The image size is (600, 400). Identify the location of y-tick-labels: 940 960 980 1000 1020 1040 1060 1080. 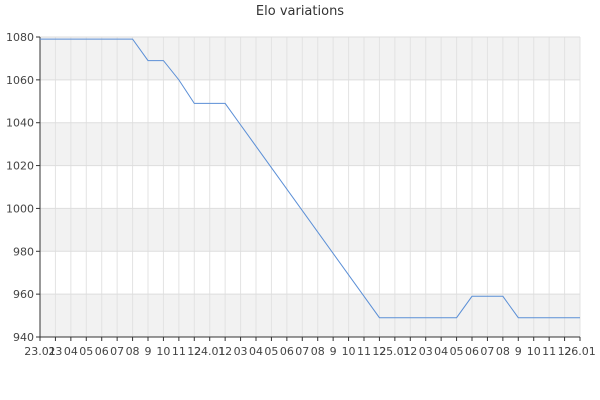
(20, 187).